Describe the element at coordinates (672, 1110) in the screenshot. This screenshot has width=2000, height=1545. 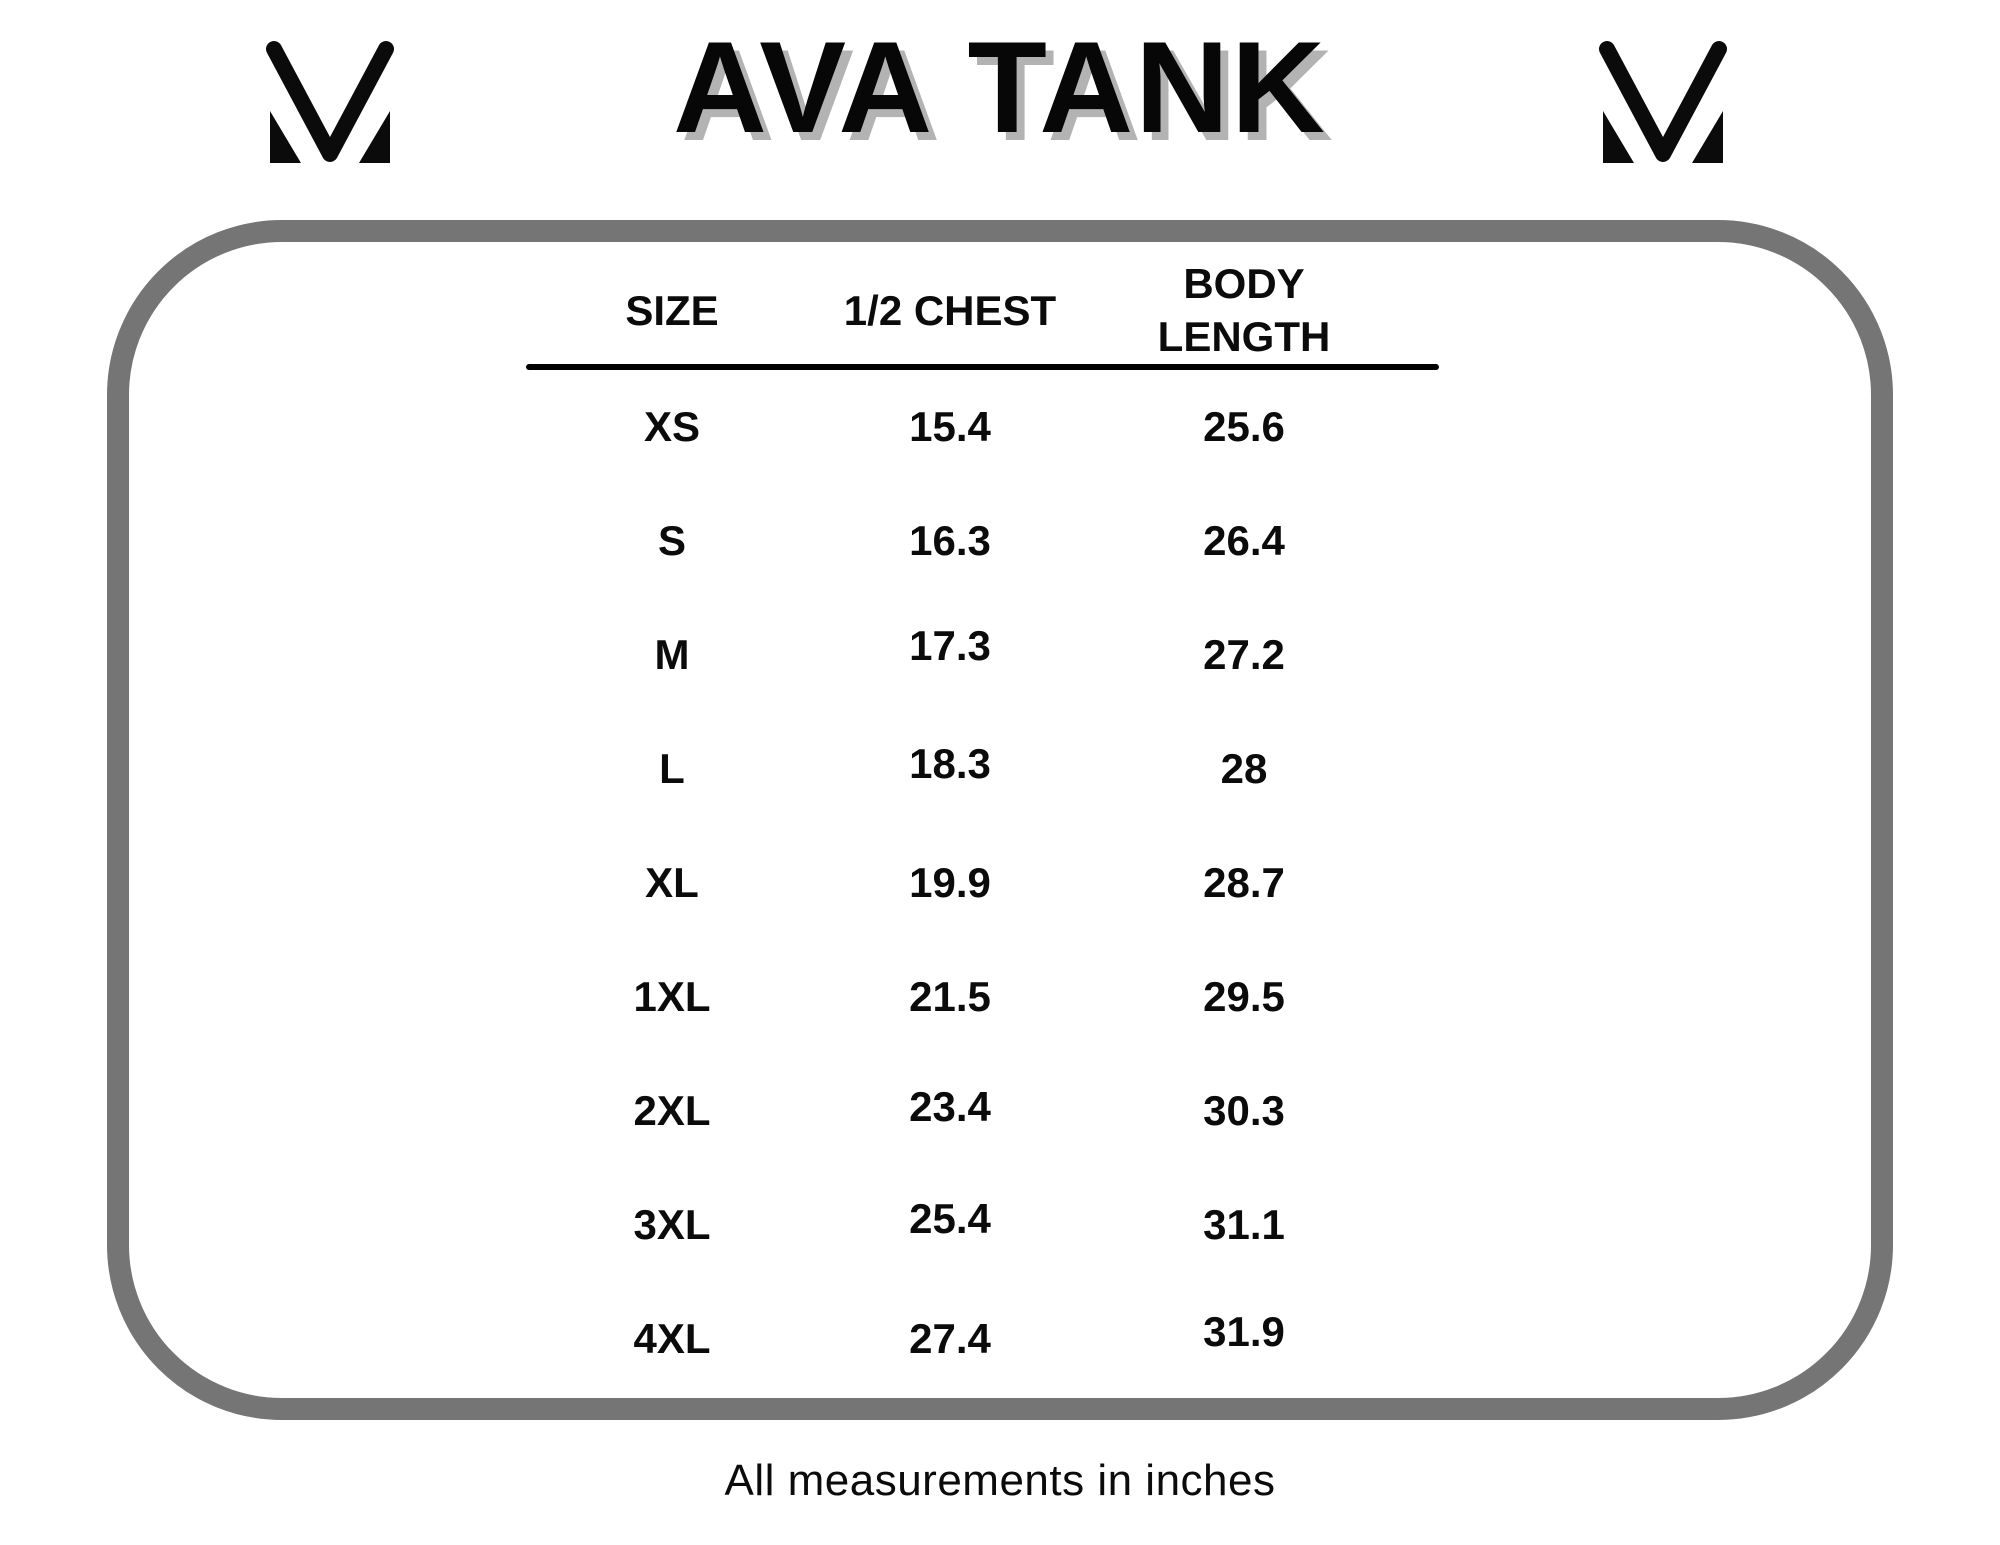
I see `size-cell: 2XL` at that location.